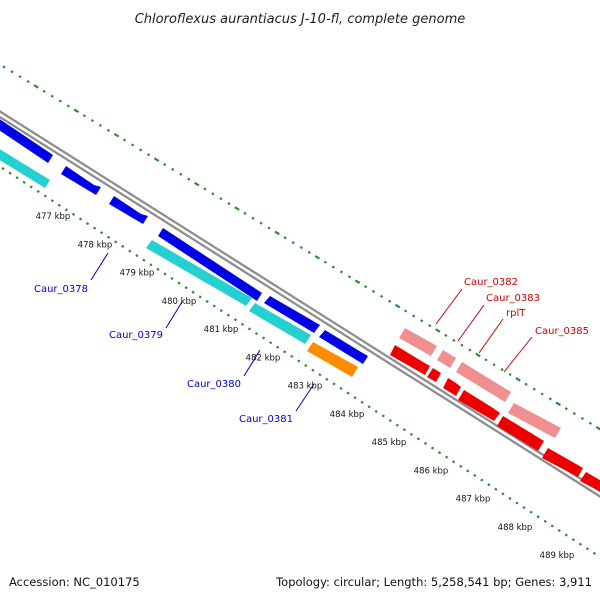 The height and width of the screenshot is (600, 600). What do you see at coordinates (431, 471) in the screenshot?
I see `tick-label: 486 kbp` at bounding box center [431, 471].